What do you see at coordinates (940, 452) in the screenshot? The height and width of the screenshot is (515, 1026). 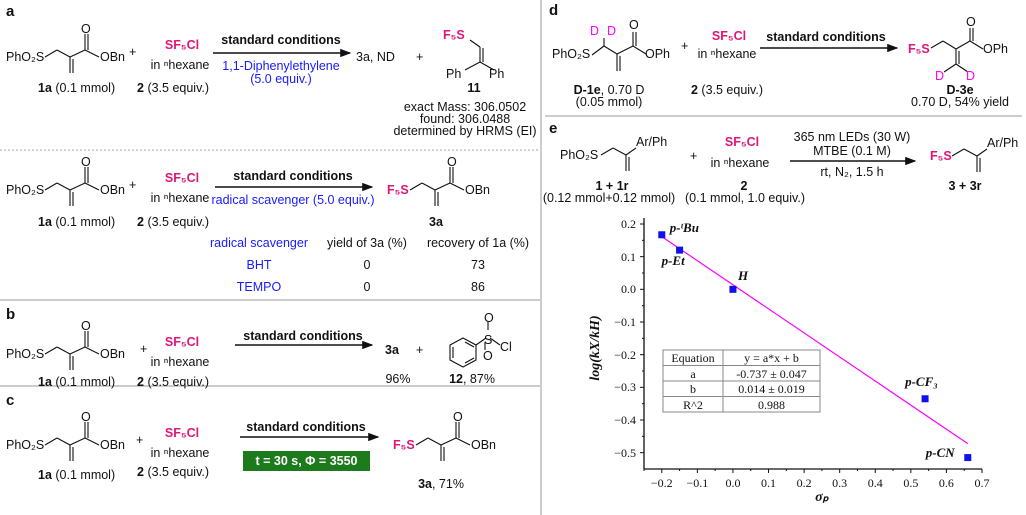 I see `point-label: p-CN` at bounding box center [940, 452].